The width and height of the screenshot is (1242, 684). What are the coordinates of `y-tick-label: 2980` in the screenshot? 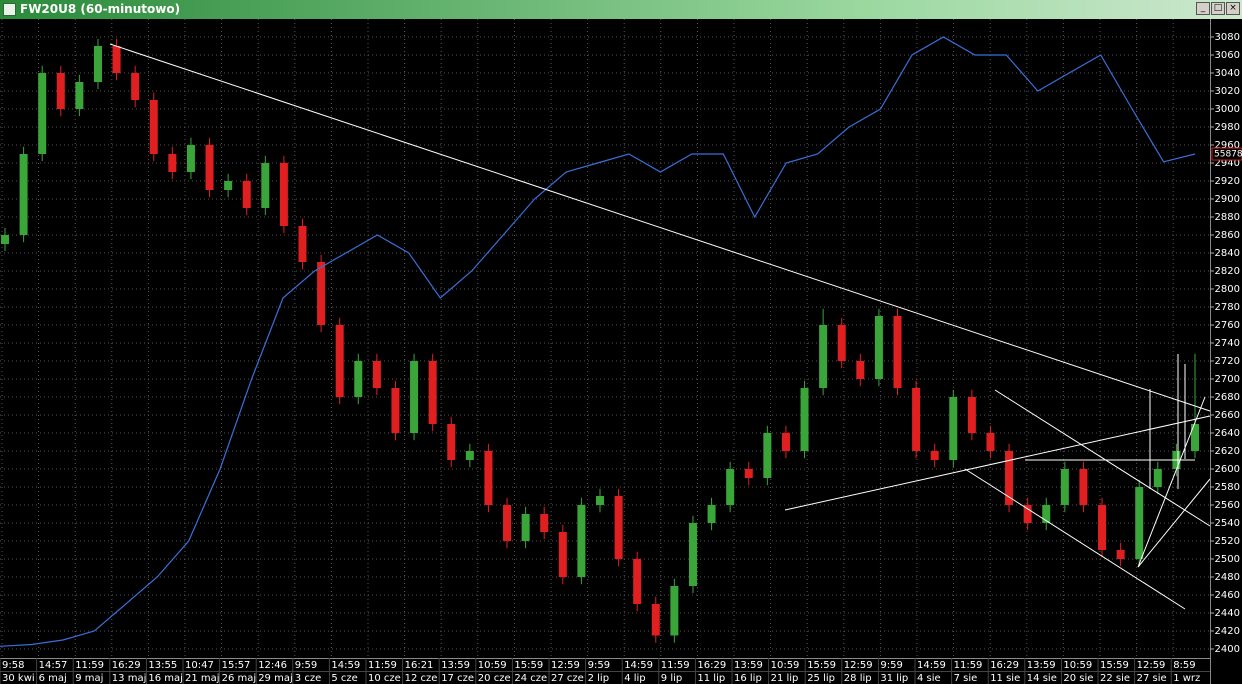 It's located at (1227, 127).